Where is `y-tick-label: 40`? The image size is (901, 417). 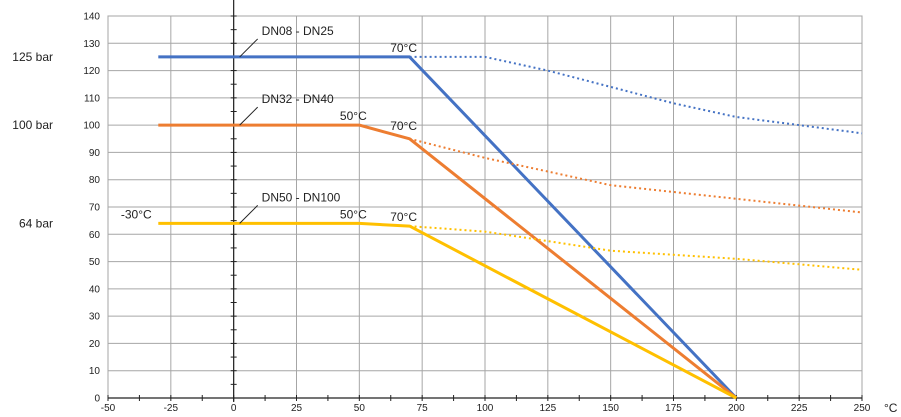
y-tick-label: 40 is located at coordinates (95, 289).